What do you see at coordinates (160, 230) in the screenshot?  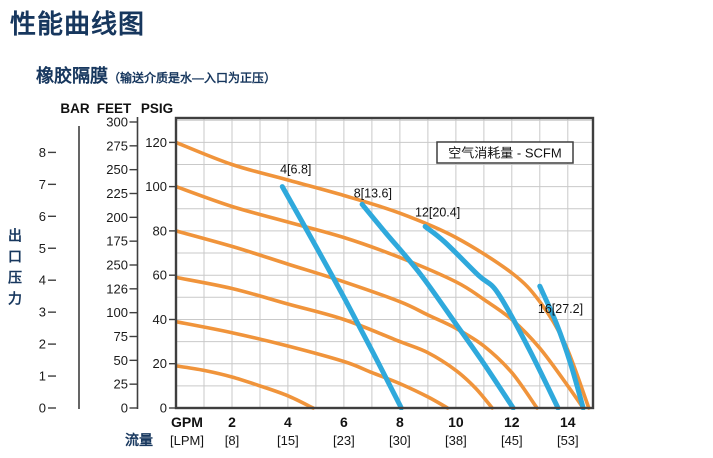 I see `psig-tick-label: 80` at bounding box center [160, 230].